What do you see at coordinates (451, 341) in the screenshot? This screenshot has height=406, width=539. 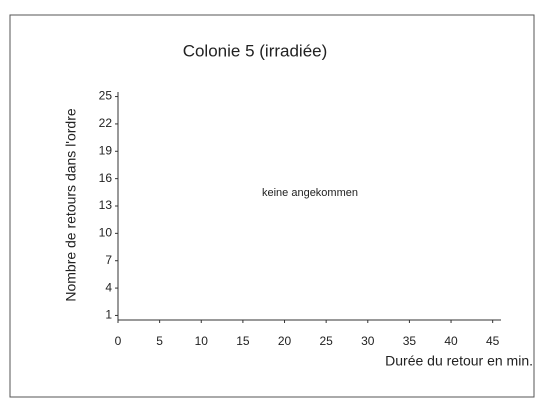 I see `x-tick-label: 40` at bounding box center [451, 341].